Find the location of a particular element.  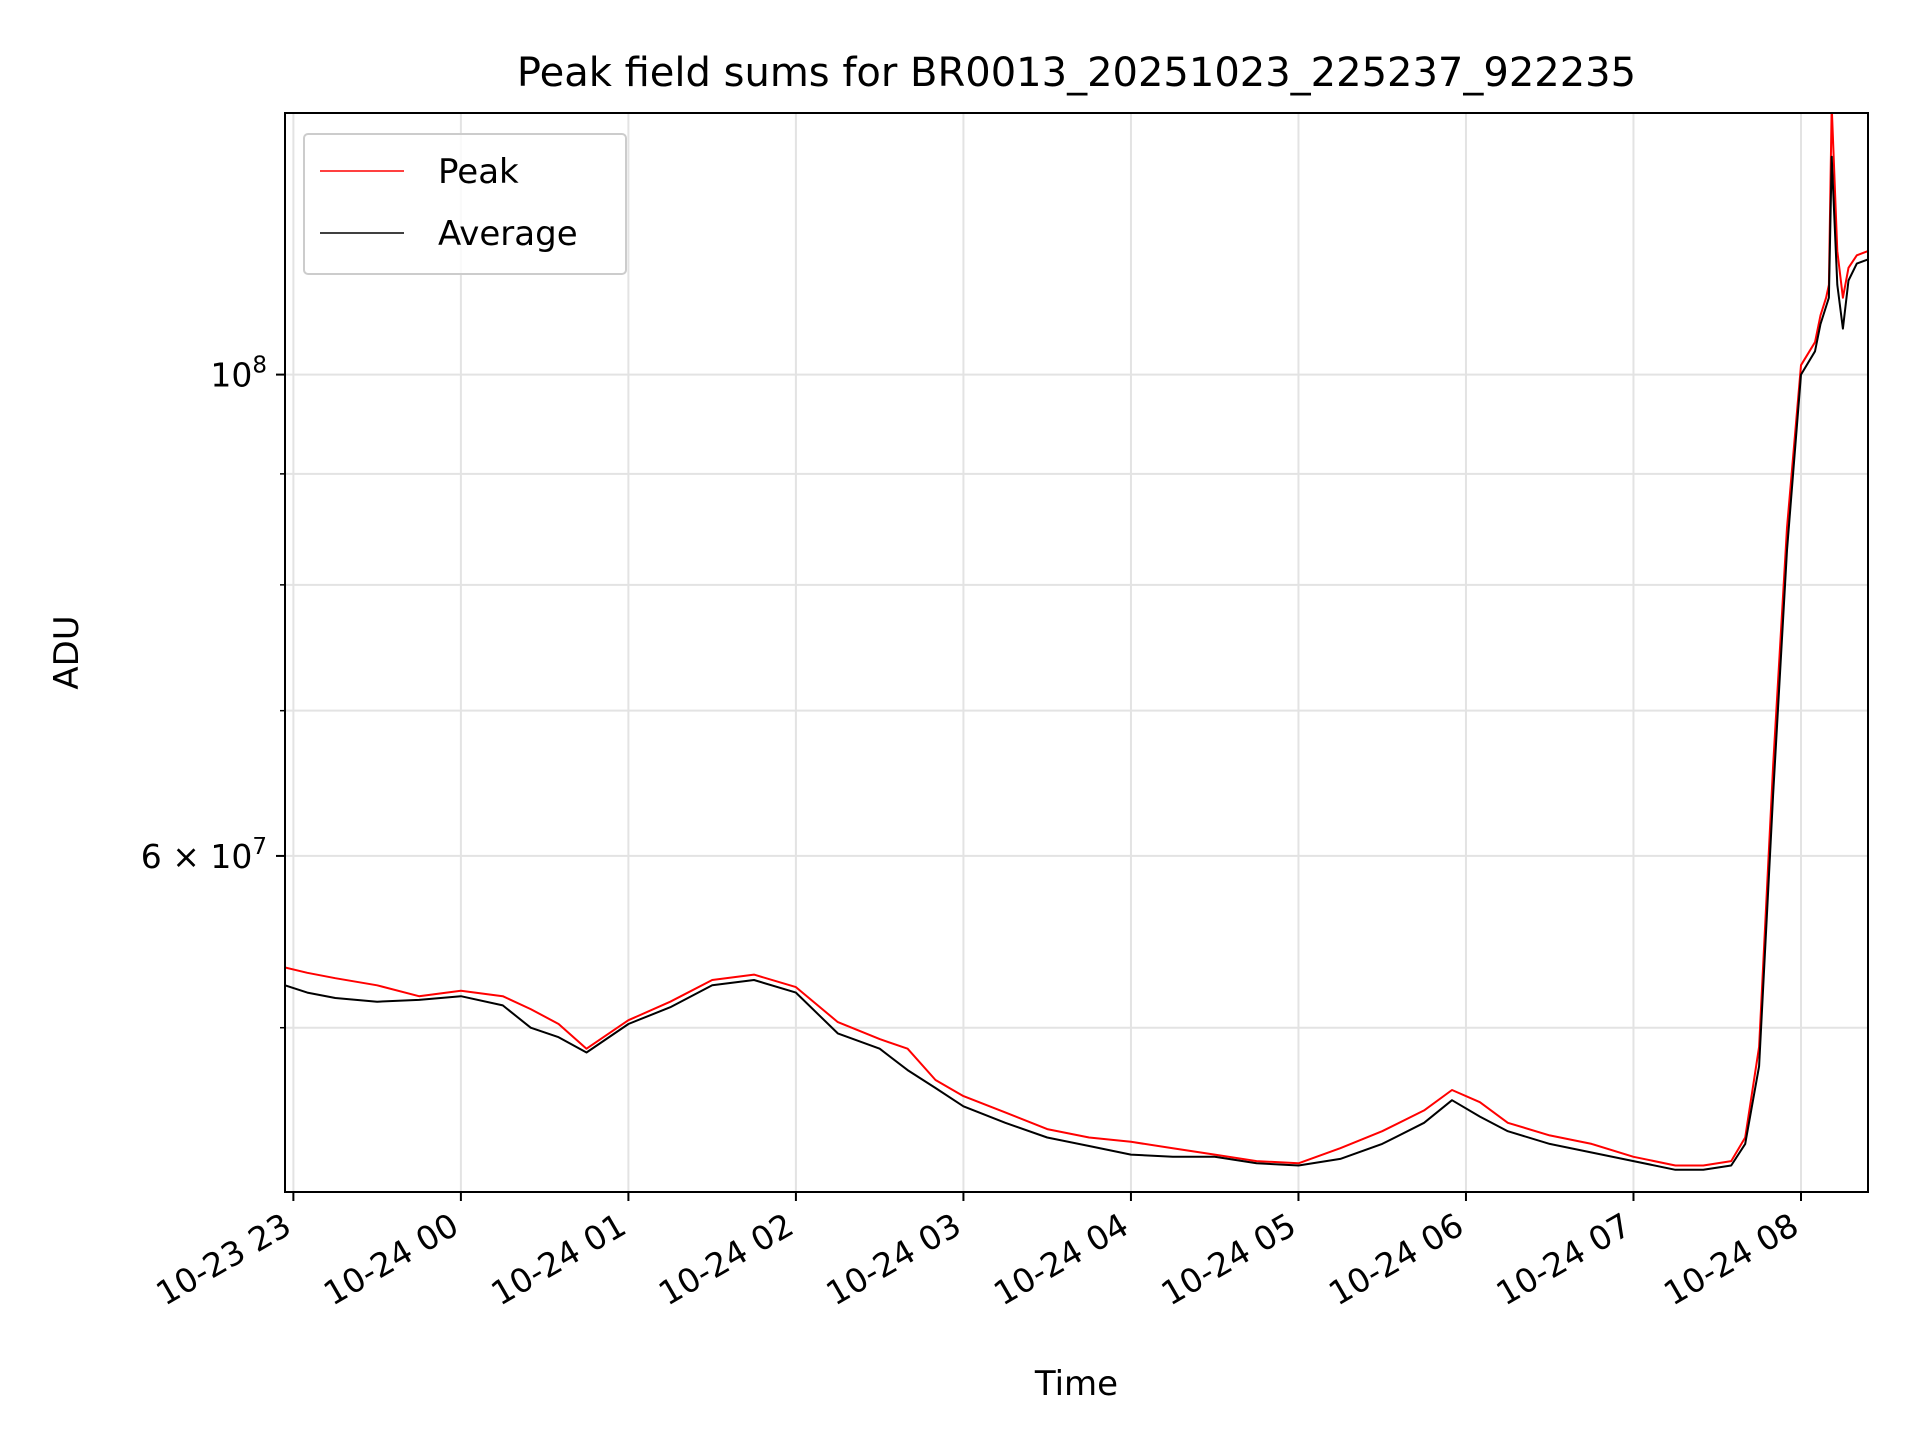

legend: Peak Average is located at coordinates (465, 204).